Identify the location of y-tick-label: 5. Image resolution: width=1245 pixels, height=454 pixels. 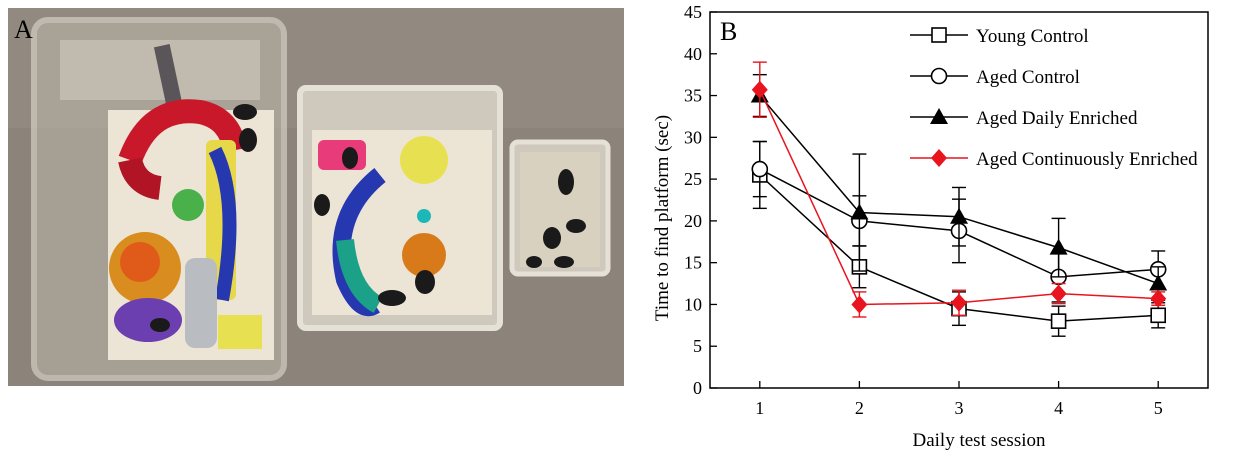
(697, 346).